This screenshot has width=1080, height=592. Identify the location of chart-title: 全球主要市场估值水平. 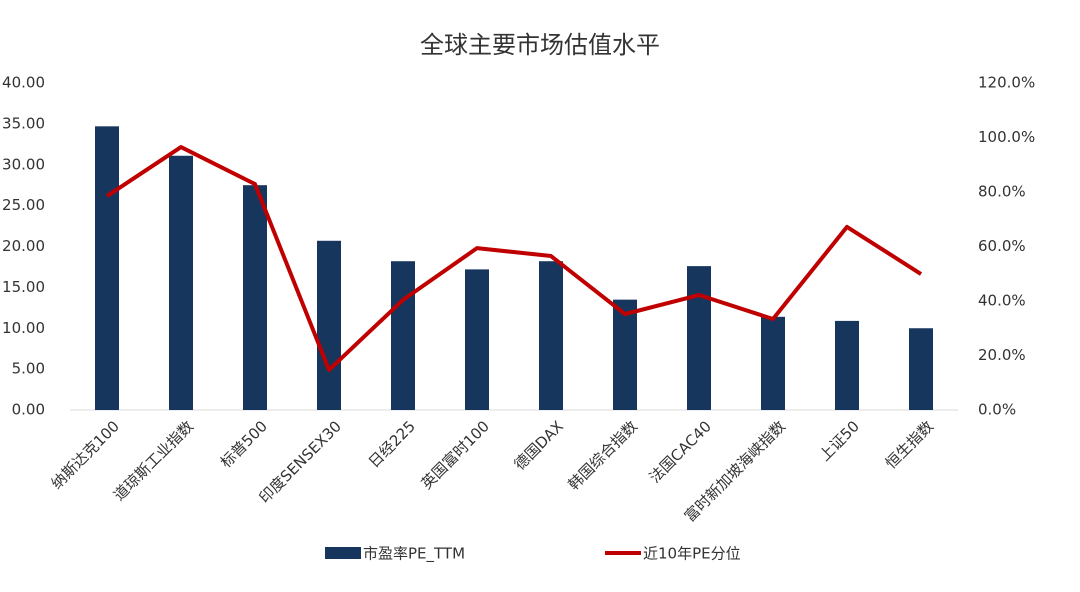
(540, 45).